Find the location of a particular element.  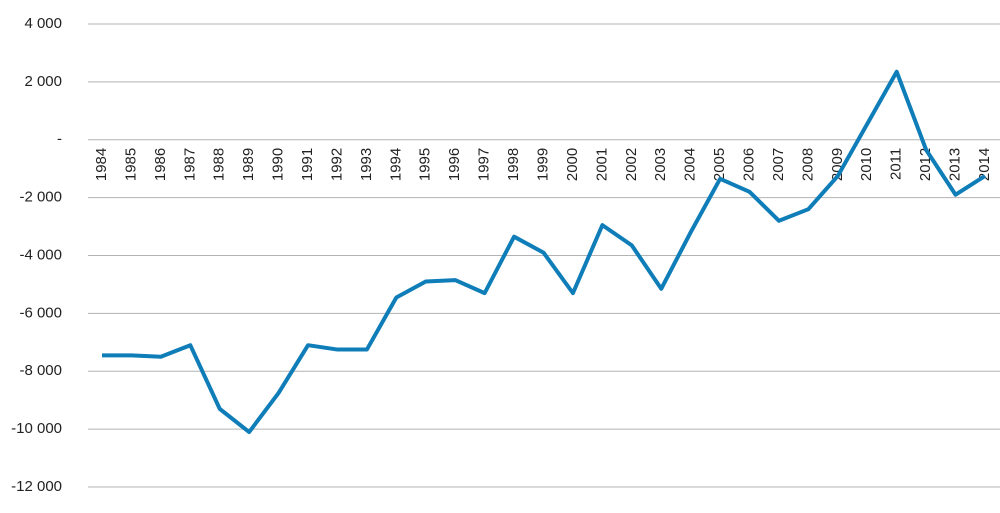

y-tick-label: -12 000 is located at coordinates (36, 486).